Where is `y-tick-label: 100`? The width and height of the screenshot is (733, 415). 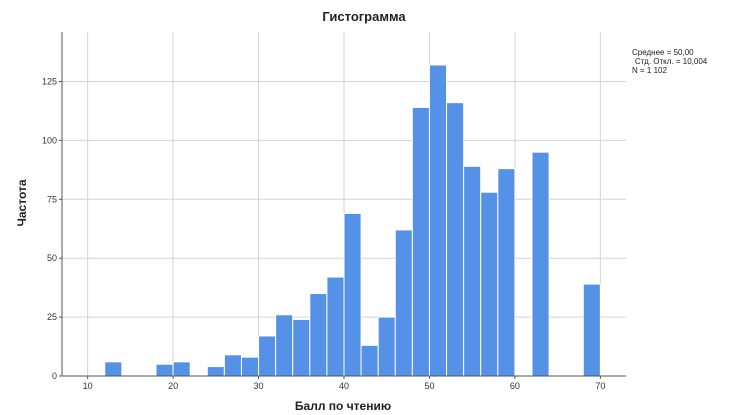
y-tick-label: 100 is located at coordinates (49, 140).